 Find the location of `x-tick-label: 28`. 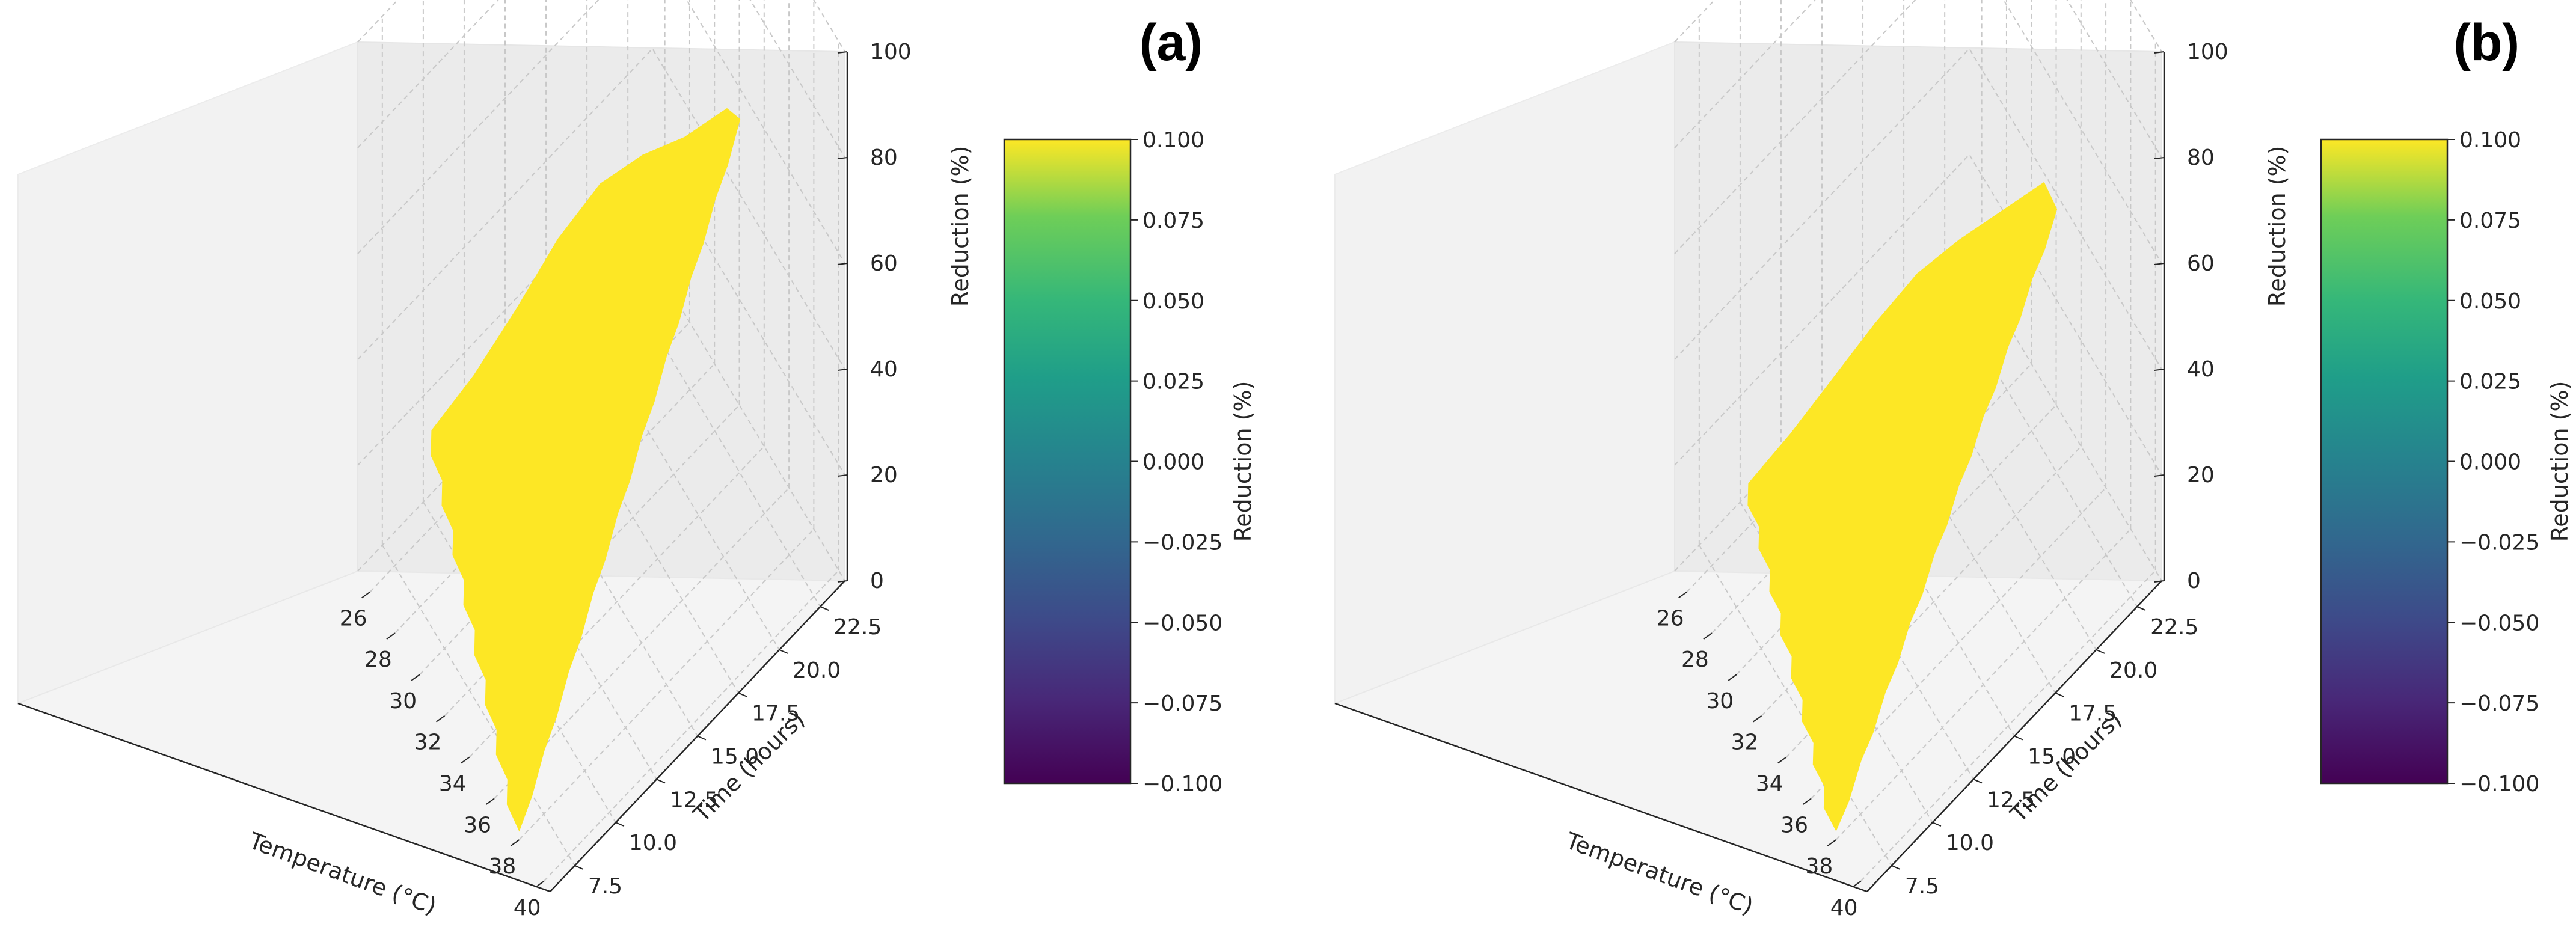

x-tick-label: 28 is located at coordinates (378, 660).